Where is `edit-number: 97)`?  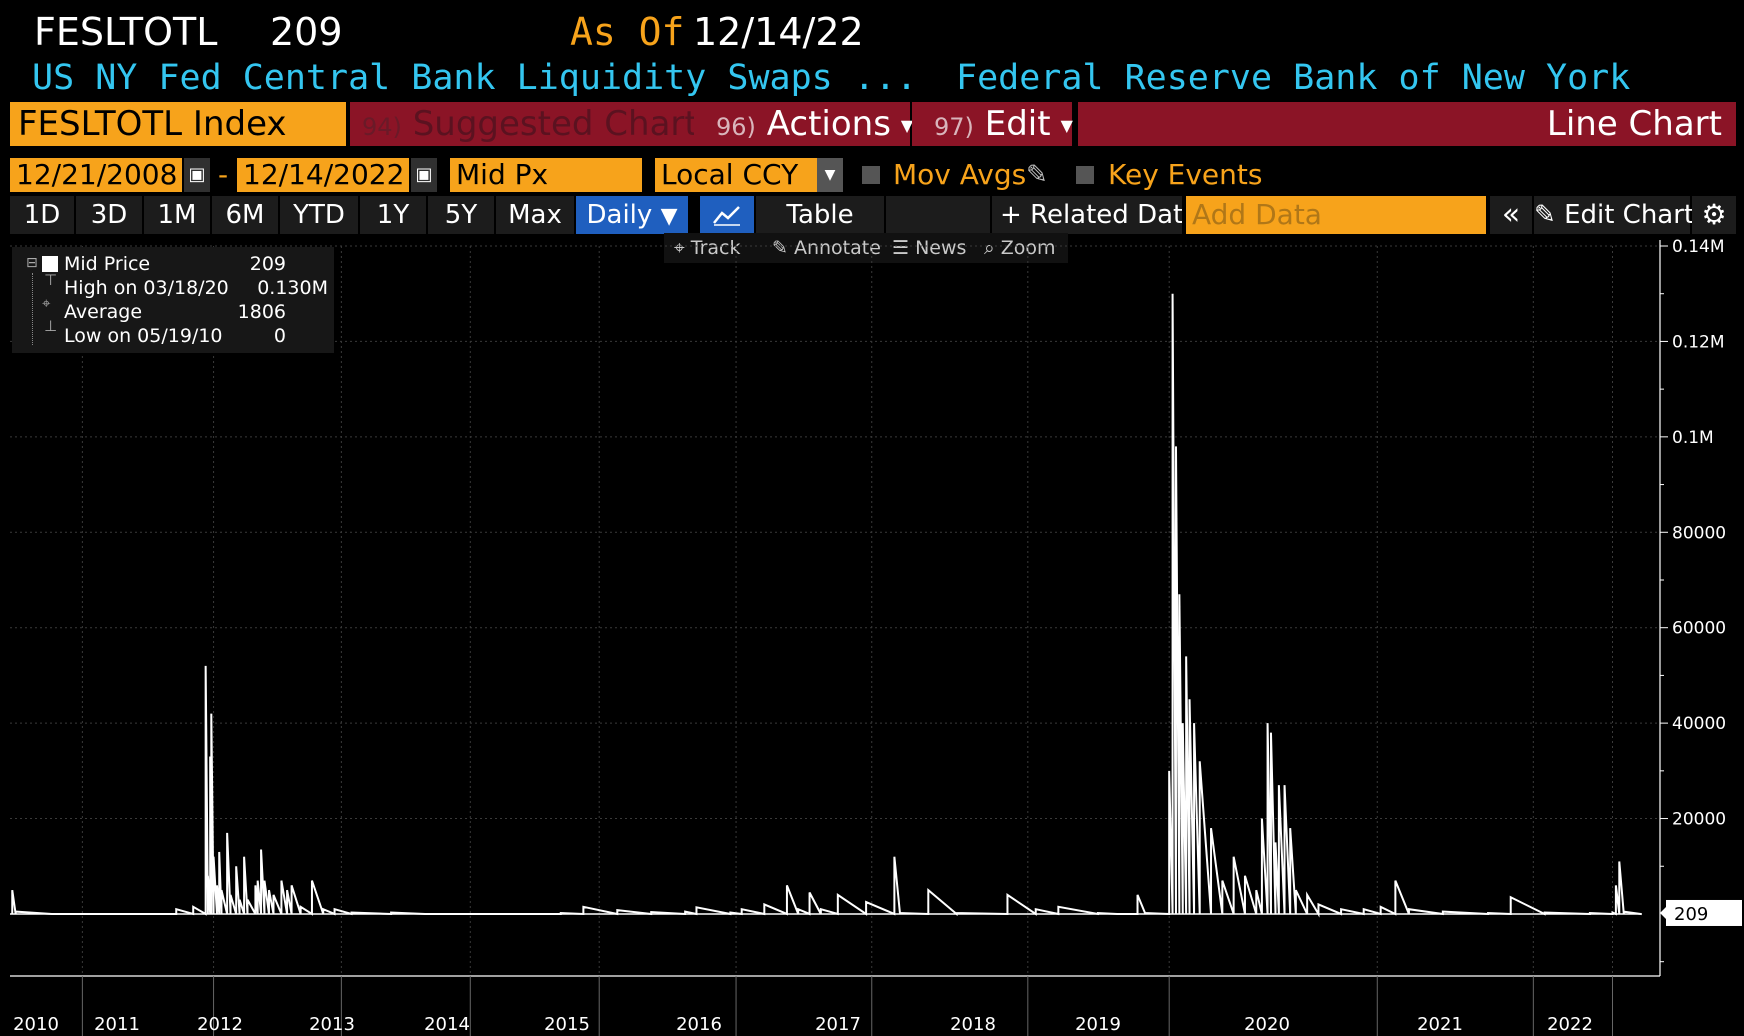
edit-number: 97) is located at coordinates (954, 127).